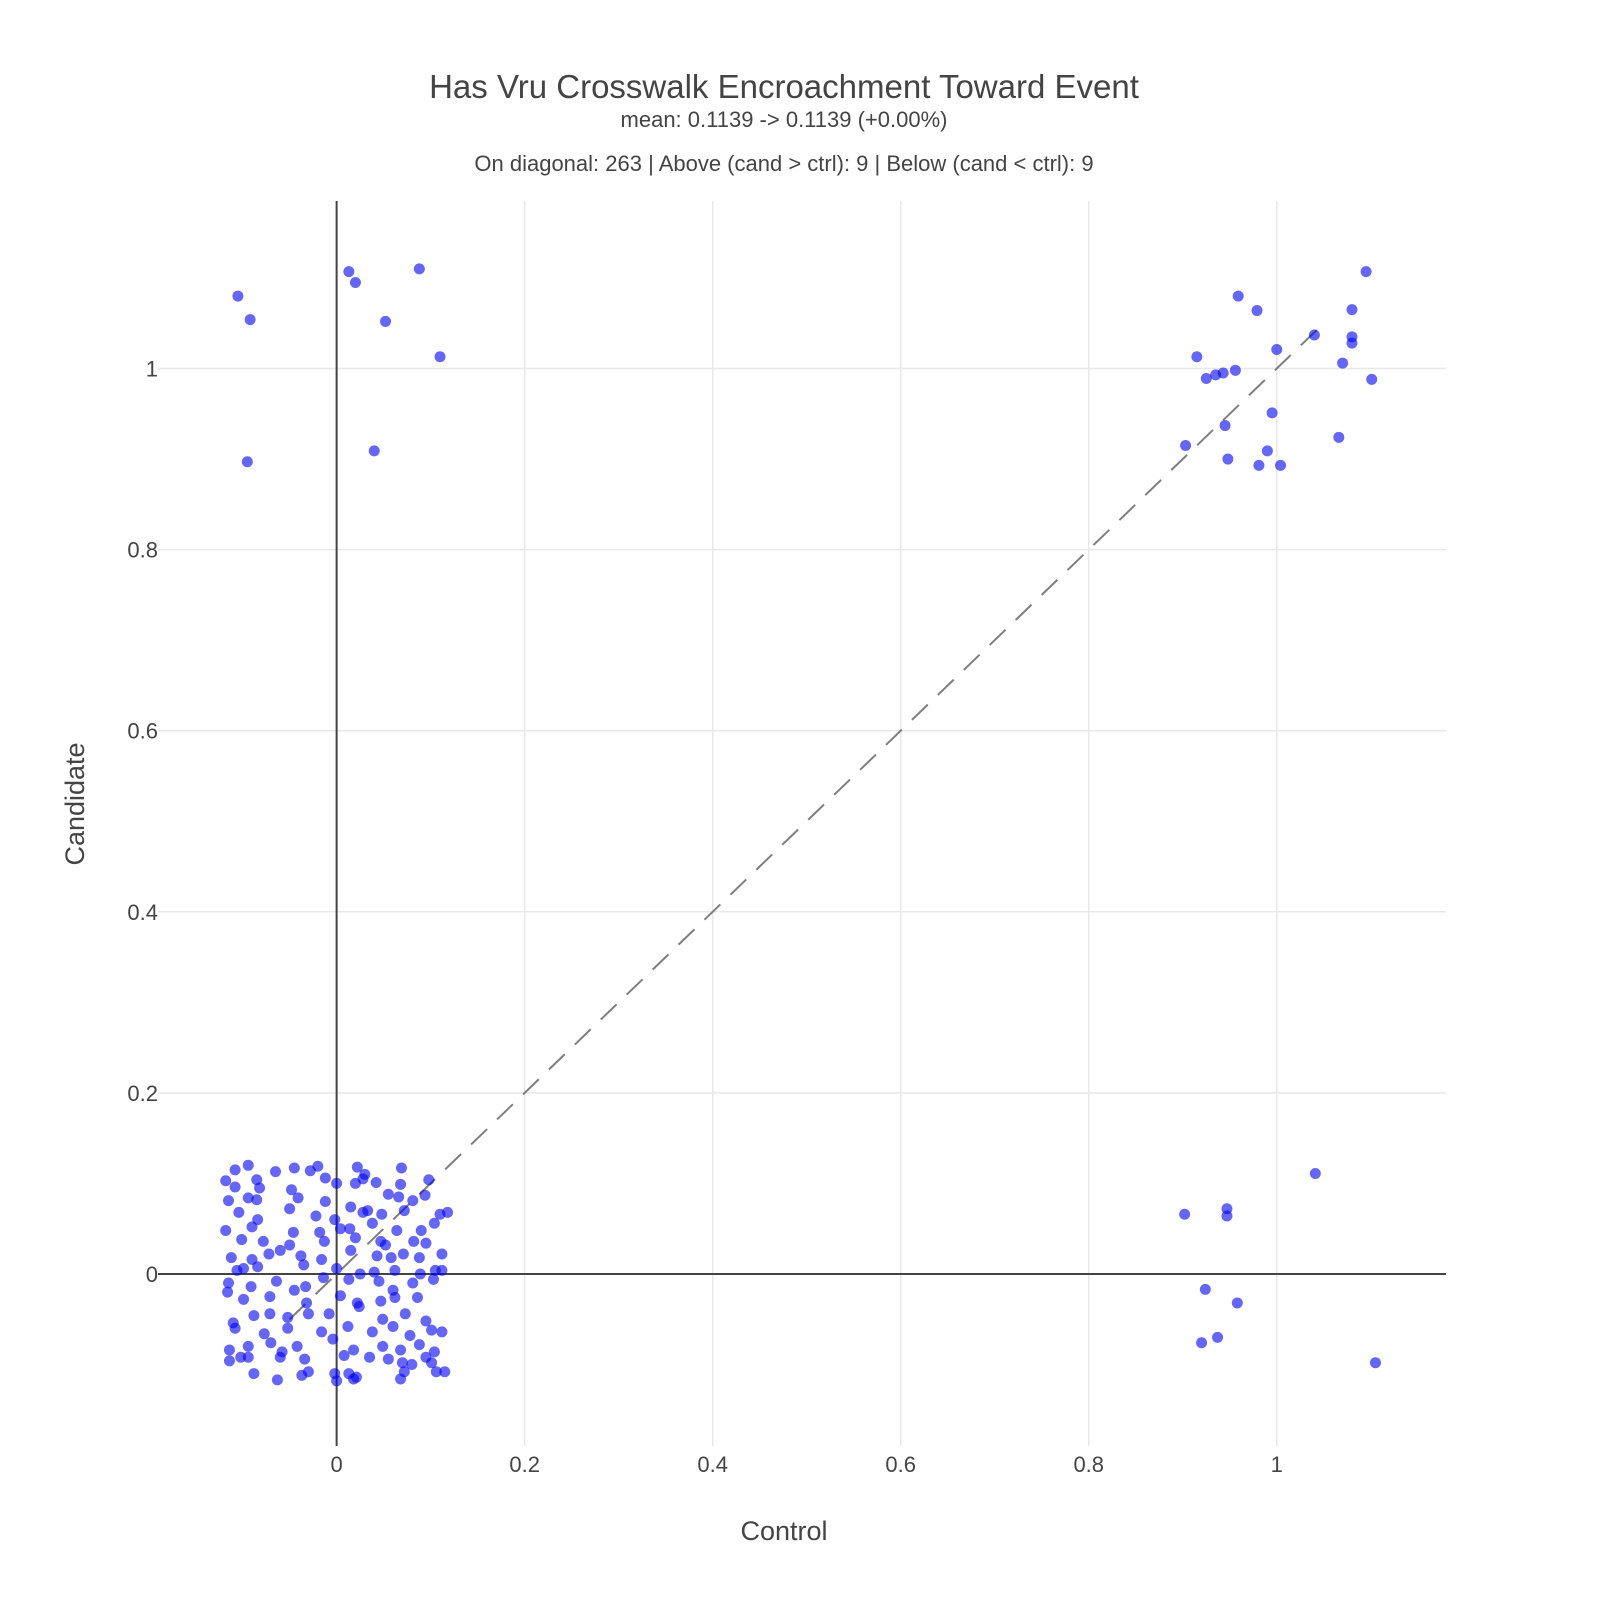 This screenshot has width=1600, height=1600. Describe the element at coordinates (900, 1464) in the screenshot. I see `x-tick-label: 0.6` at that location.